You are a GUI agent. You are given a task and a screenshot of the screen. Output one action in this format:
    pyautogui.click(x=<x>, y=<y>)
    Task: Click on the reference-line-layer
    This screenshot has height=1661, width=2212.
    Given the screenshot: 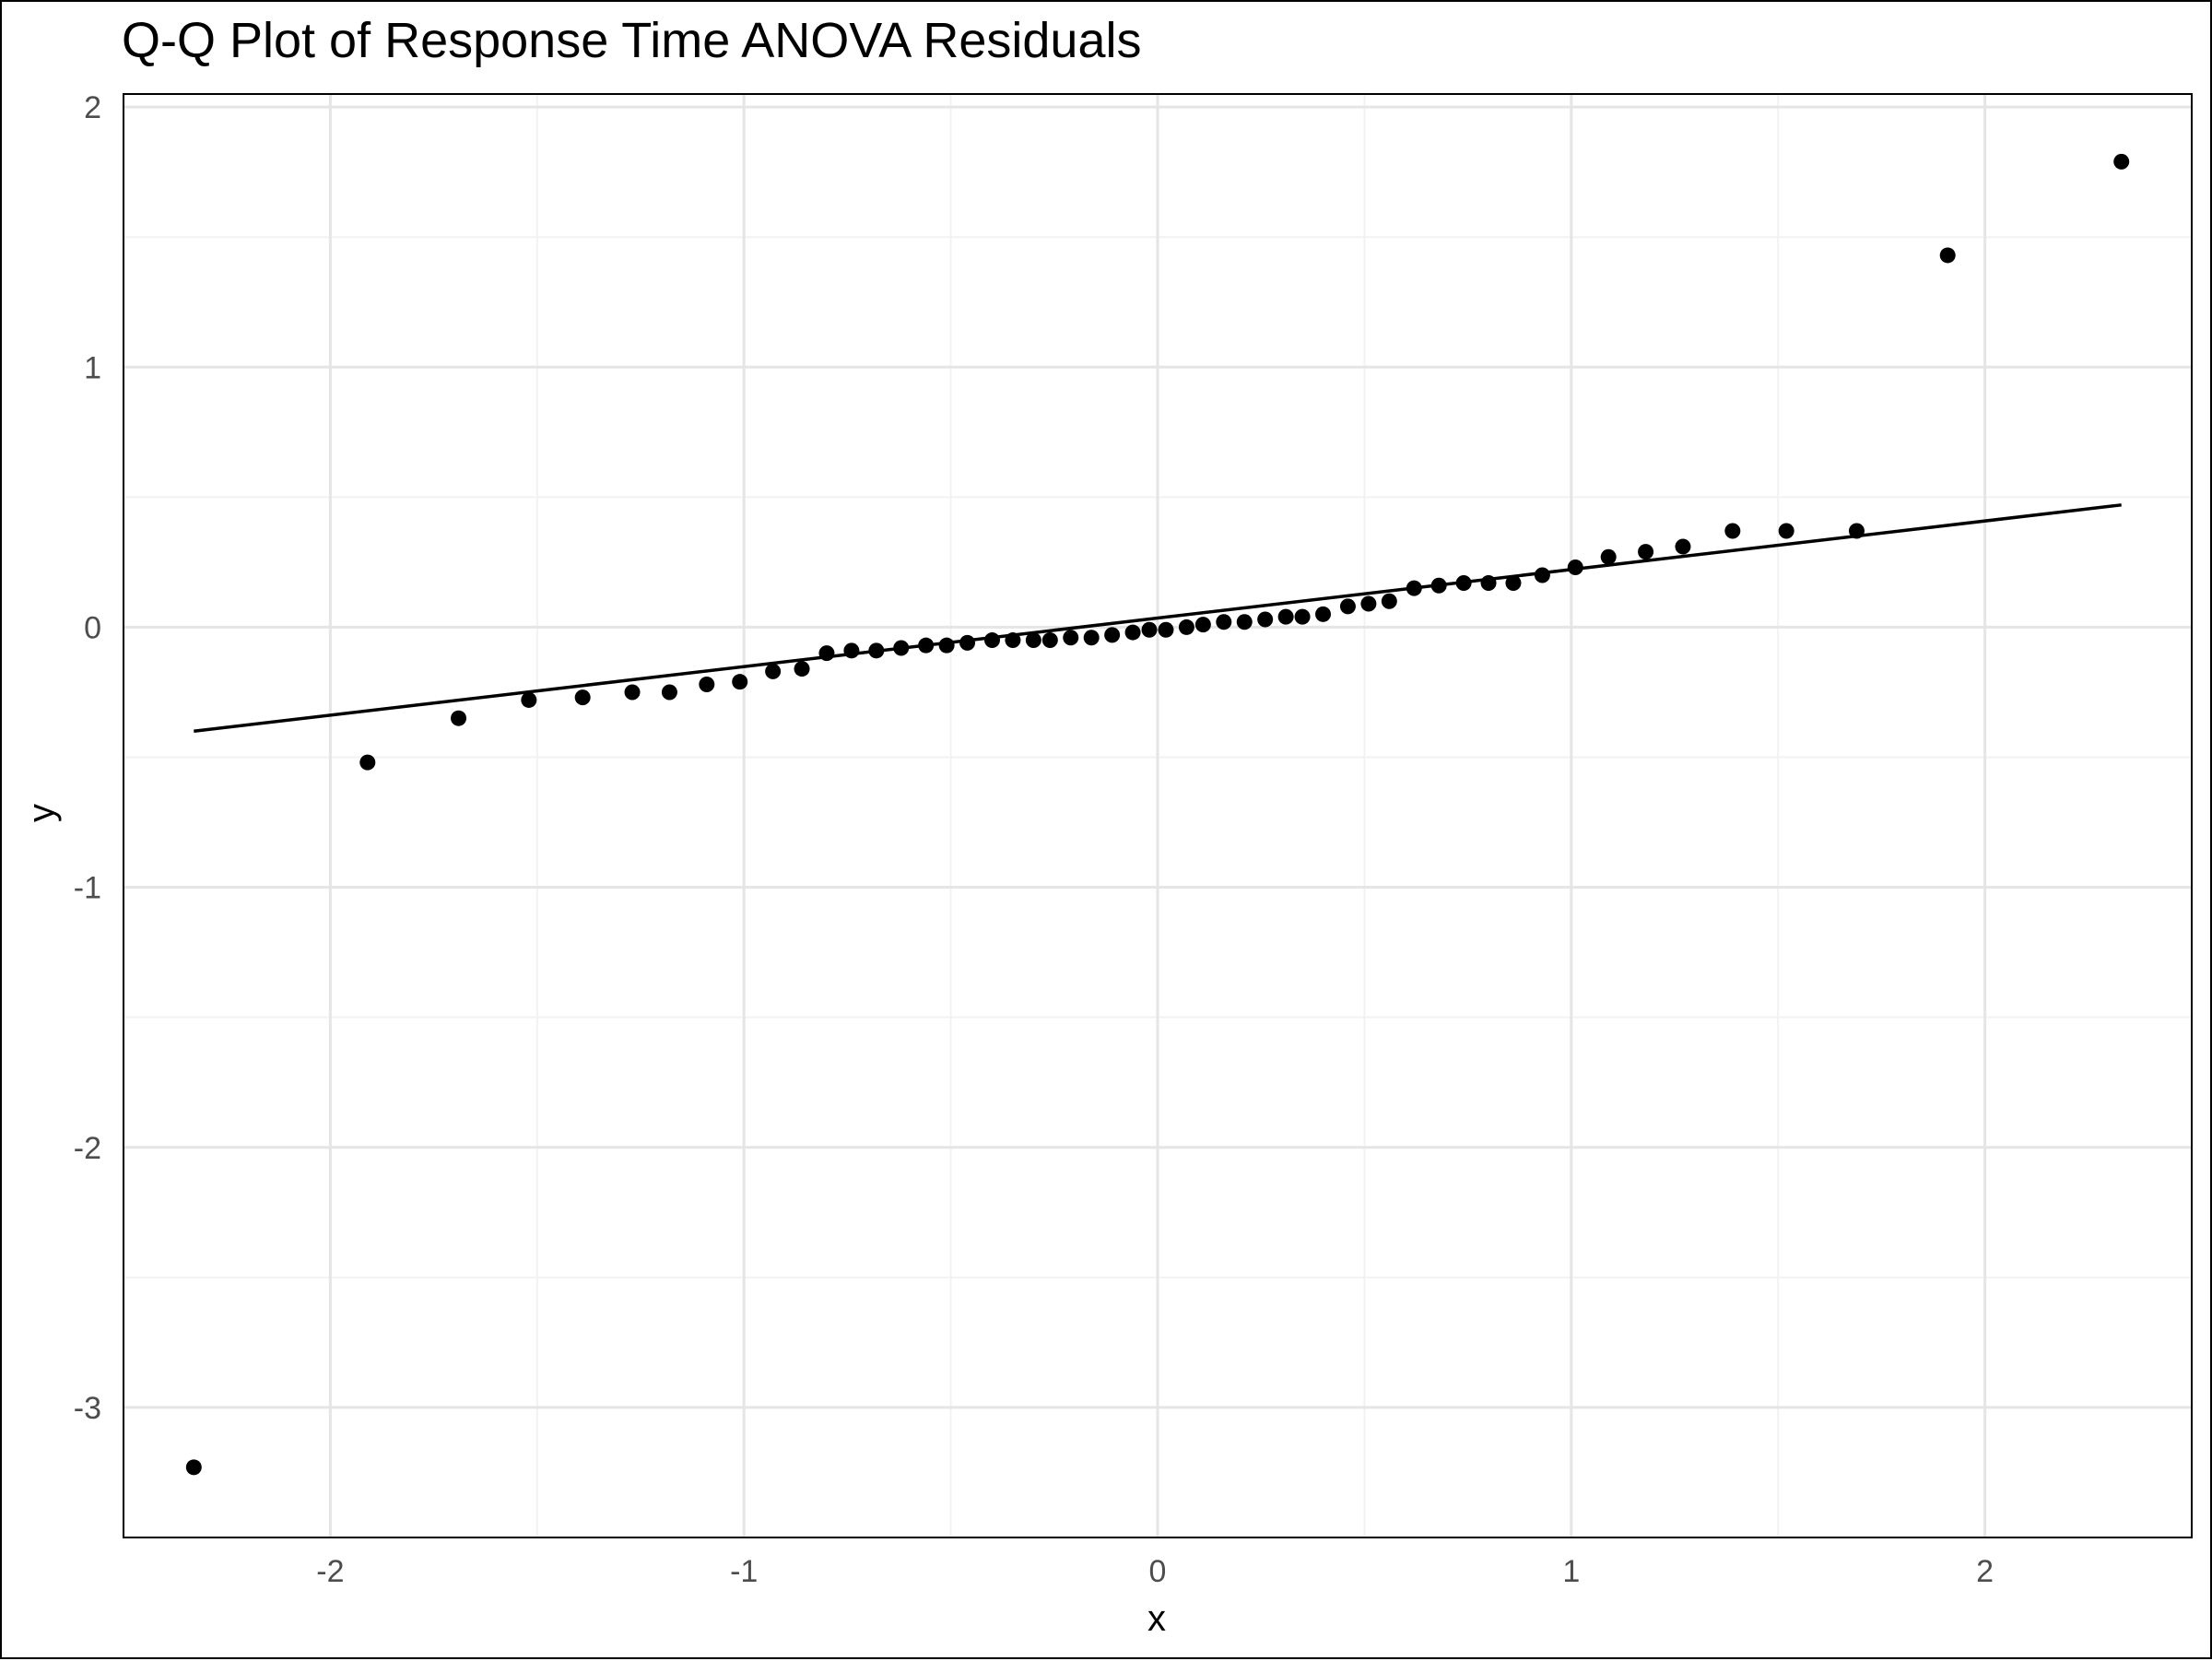 What is the action you would take?
    pyautogui.click(x=1158, y=618)
    